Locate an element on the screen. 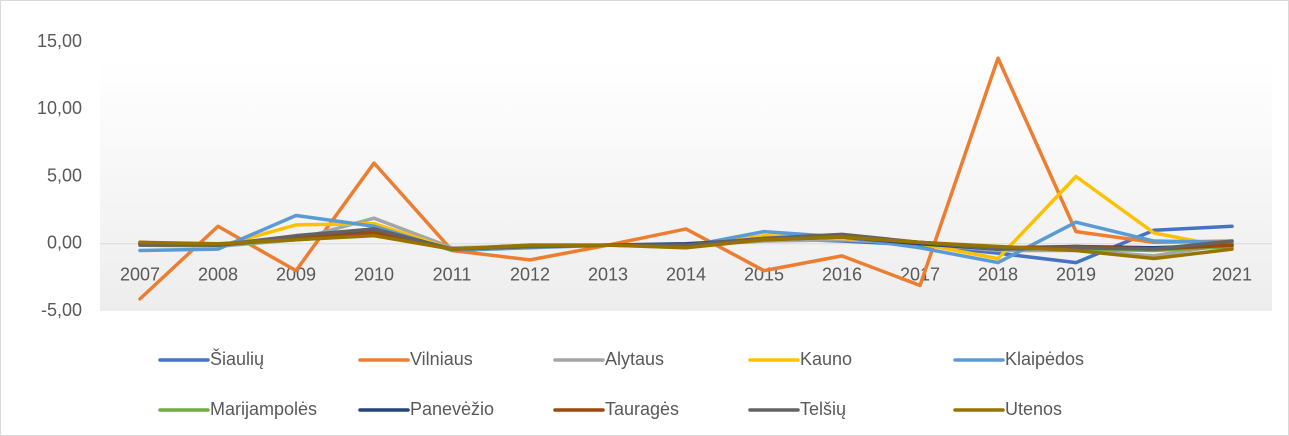  x-tick-label: 2010 is located at coordinates (374, 275).